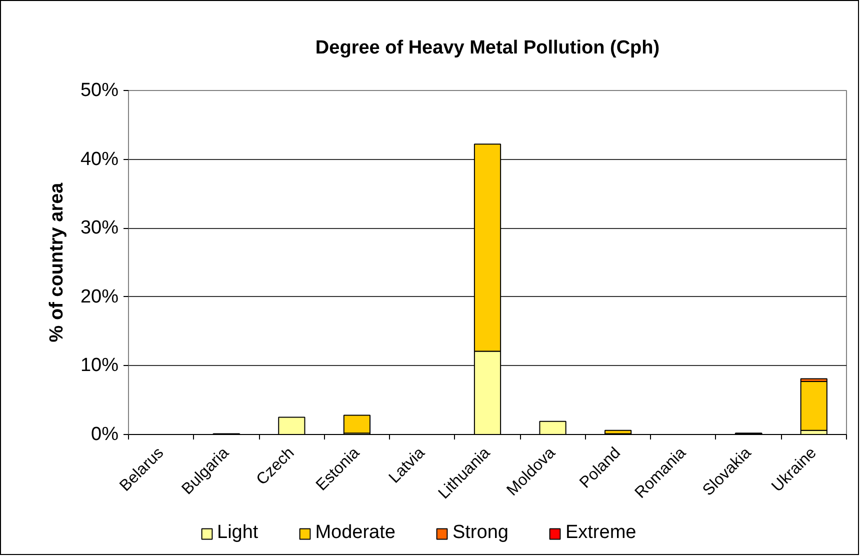 The height and width of the screenshot is (558, 862). I want to click on chart-title: Degree of Heavy Metal Pollution (Cph), so click(487, 48).